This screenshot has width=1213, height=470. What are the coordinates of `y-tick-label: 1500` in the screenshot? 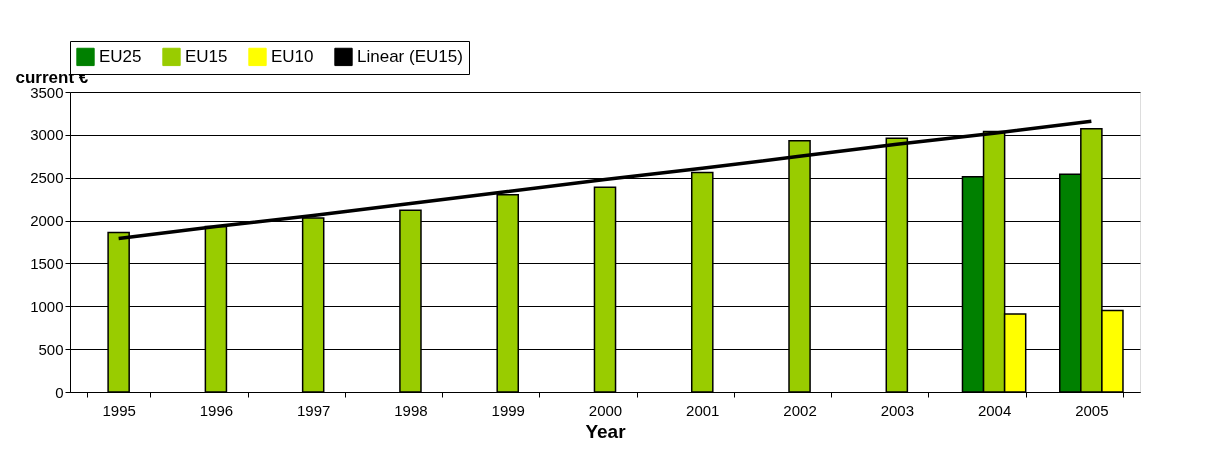 It's located at (47, 263).